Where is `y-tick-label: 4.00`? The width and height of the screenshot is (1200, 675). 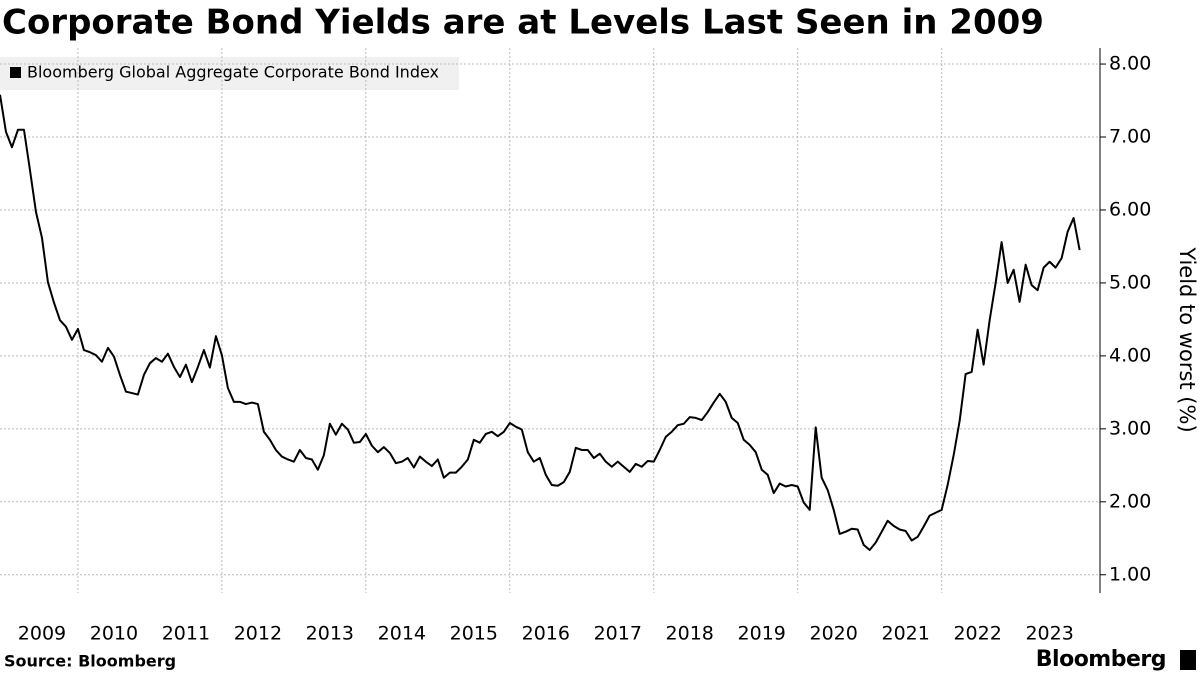
y-tick-label: 4.00 is located at coordinates (1130, 355).